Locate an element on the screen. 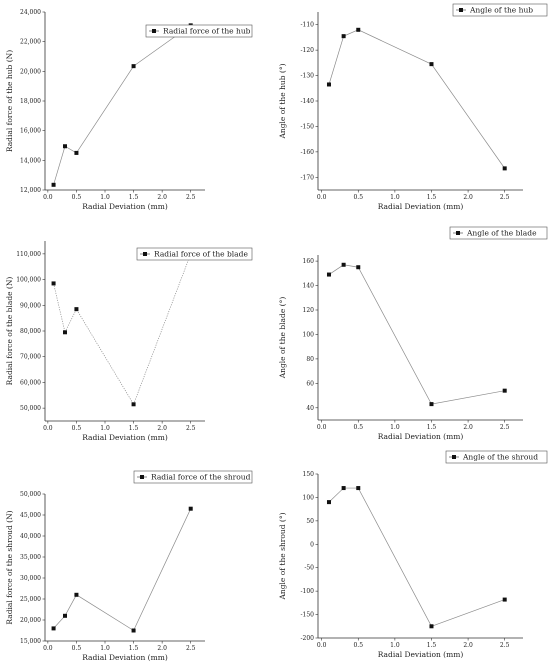 The height and width of the screenshot is (664, 550). y-tick-label: 12,000 is located at coordinates (30, 190).